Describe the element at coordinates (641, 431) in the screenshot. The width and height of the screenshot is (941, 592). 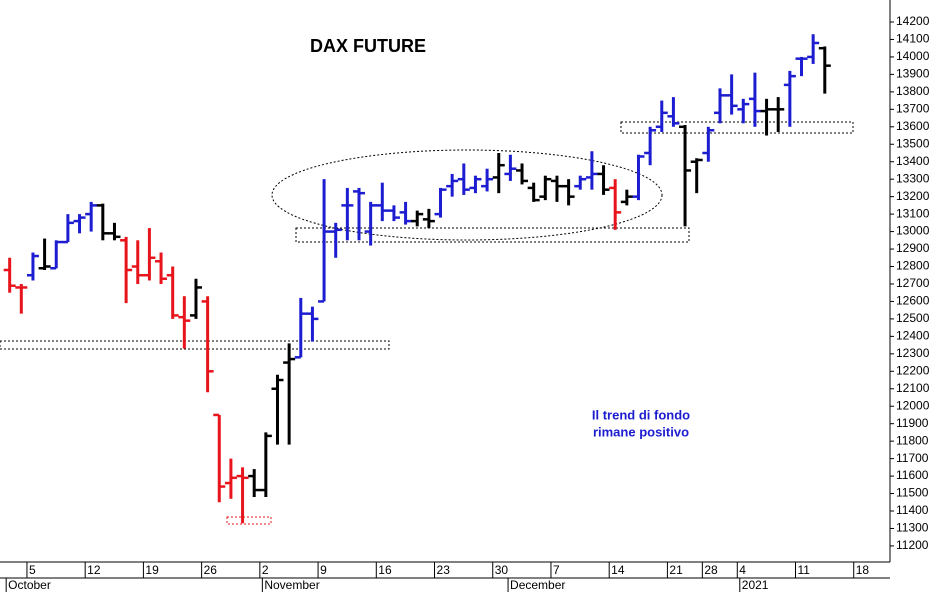
I see `annotation: rimane positivo` at that location.